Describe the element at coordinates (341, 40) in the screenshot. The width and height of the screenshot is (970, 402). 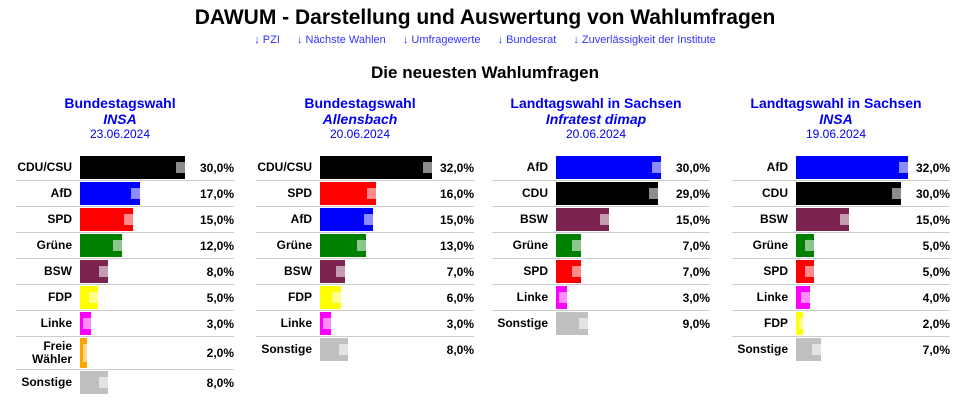
I see `link-naechste-wahlen: ↓ Nächste Wahlen` at that location.